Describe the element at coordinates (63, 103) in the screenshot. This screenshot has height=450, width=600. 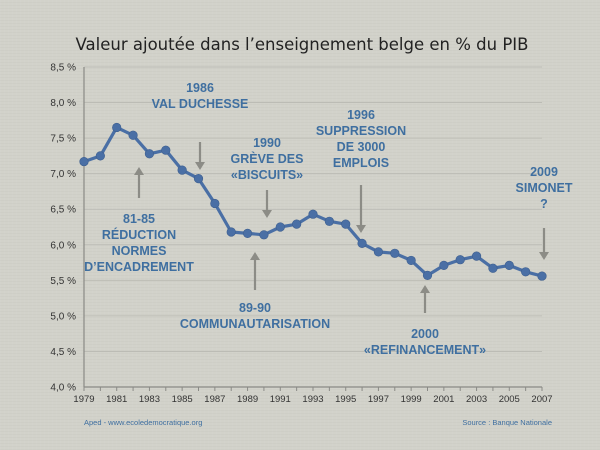
I see `y-tick-label: 8,0 %` at that location.